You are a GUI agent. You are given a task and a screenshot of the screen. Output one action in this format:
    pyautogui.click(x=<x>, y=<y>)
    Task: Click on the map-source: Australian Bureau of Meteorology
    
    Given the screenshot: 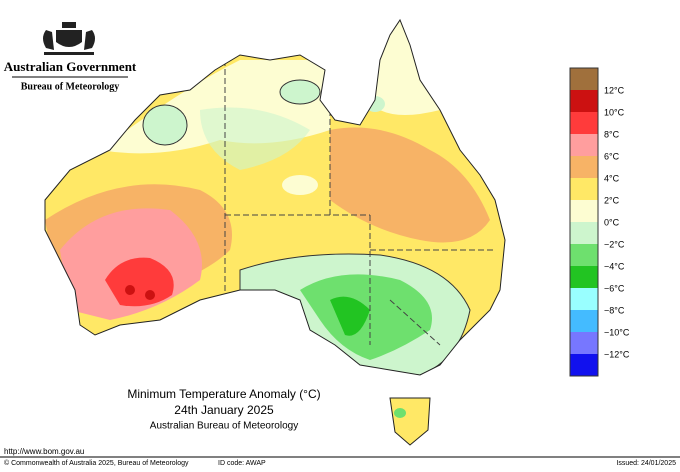 What is the action you would take?
    pyautogui.click(x=224, y=426)
    